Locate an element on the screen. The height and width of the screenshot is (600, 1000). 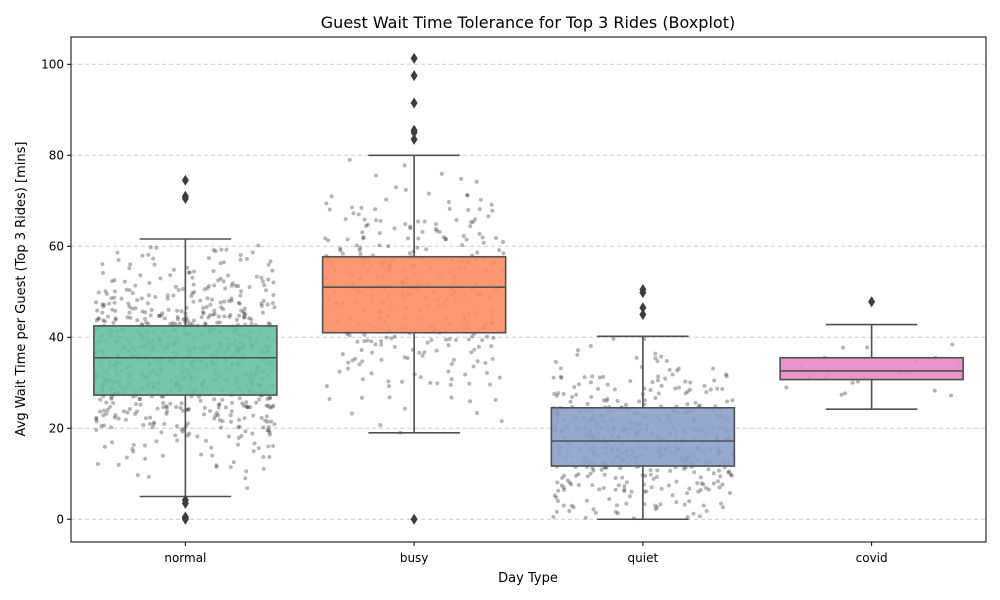
x-tick-label: normal is located at coordinates (185, 558).